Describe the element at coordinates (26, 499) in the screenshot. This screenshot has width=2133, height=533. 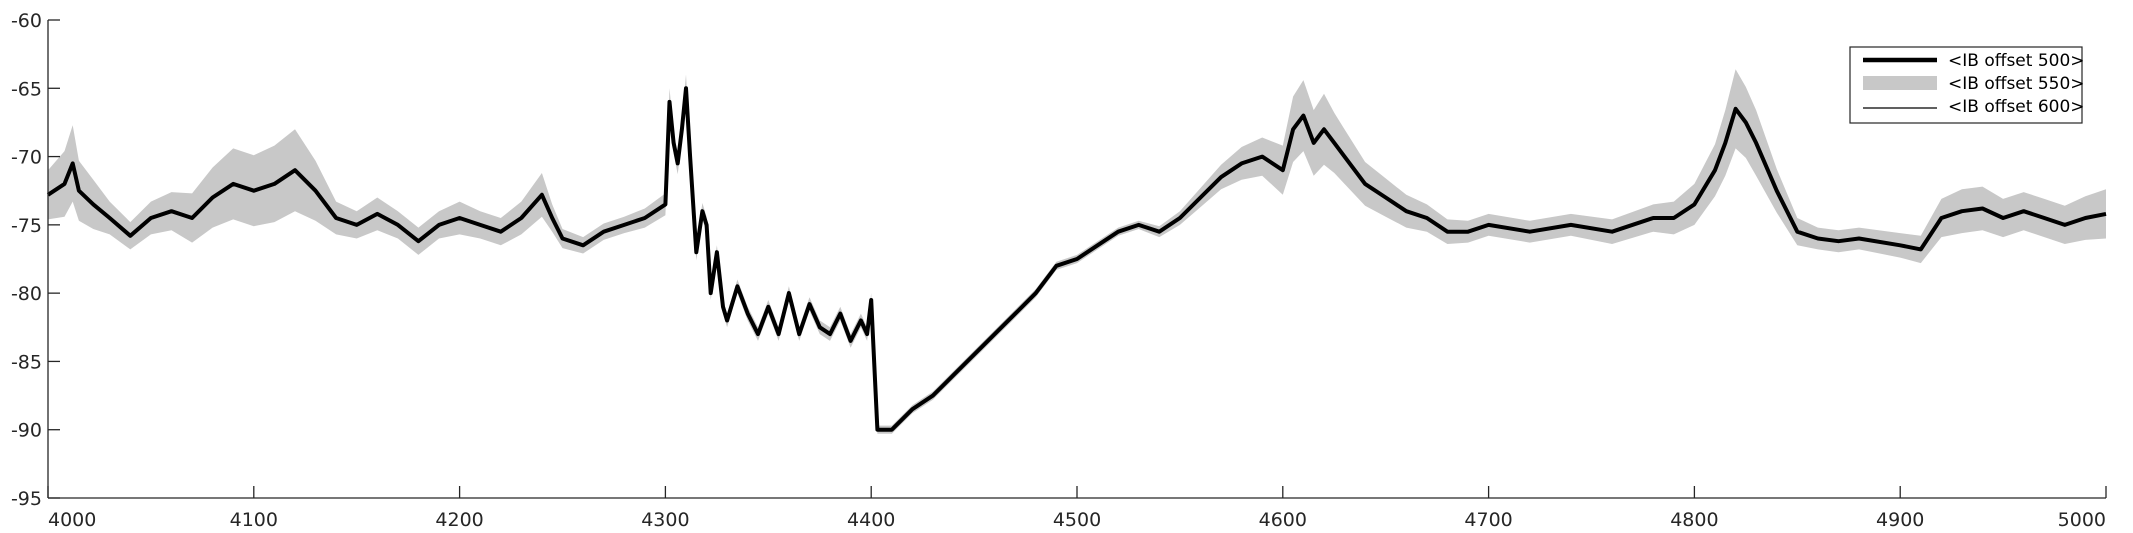
I see `y-tick-label: -95` at that location.